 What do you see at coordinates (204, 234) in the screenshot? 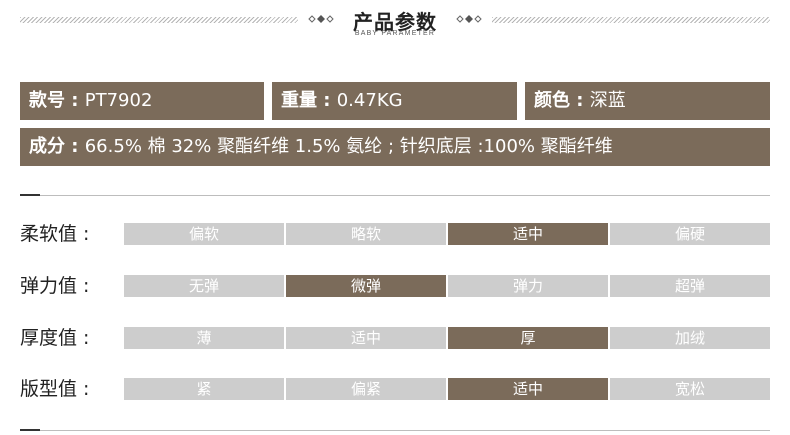
I see `scale-option: 偏软` at bounding box center [204, 234].